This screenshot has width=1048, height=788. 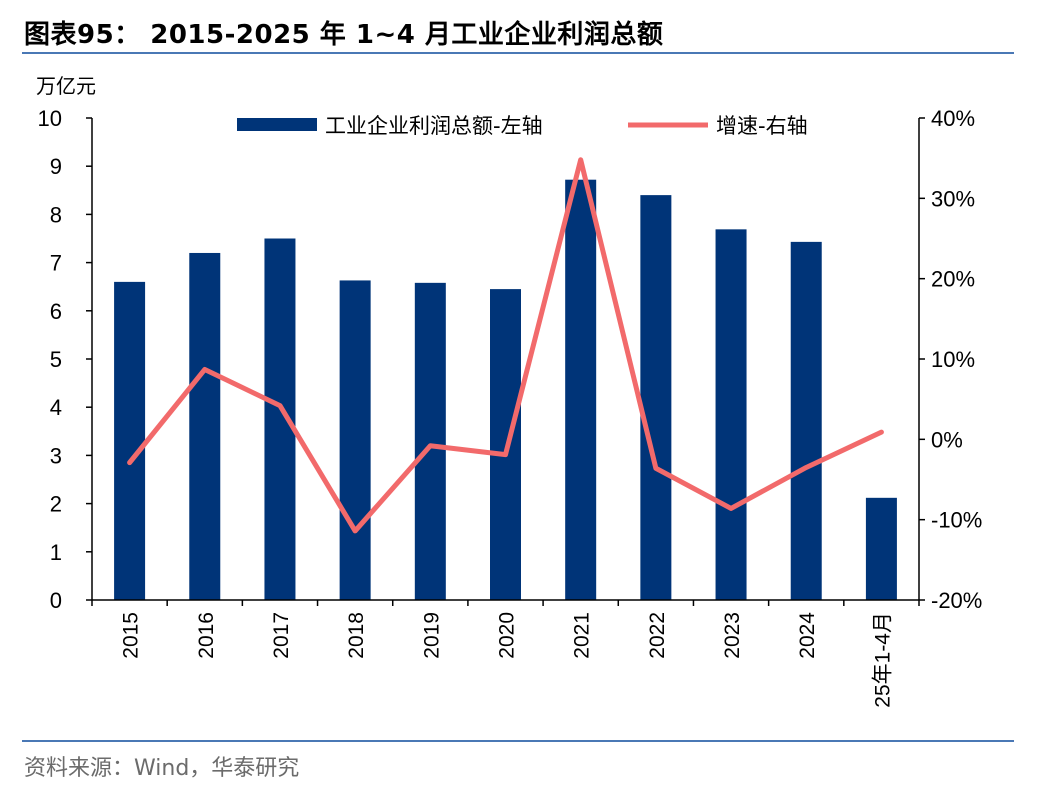 I want to click on chart-title: 图表95： 2015-2025 年 1~4 月工业企业利润总额, so click(x=344, y=35).